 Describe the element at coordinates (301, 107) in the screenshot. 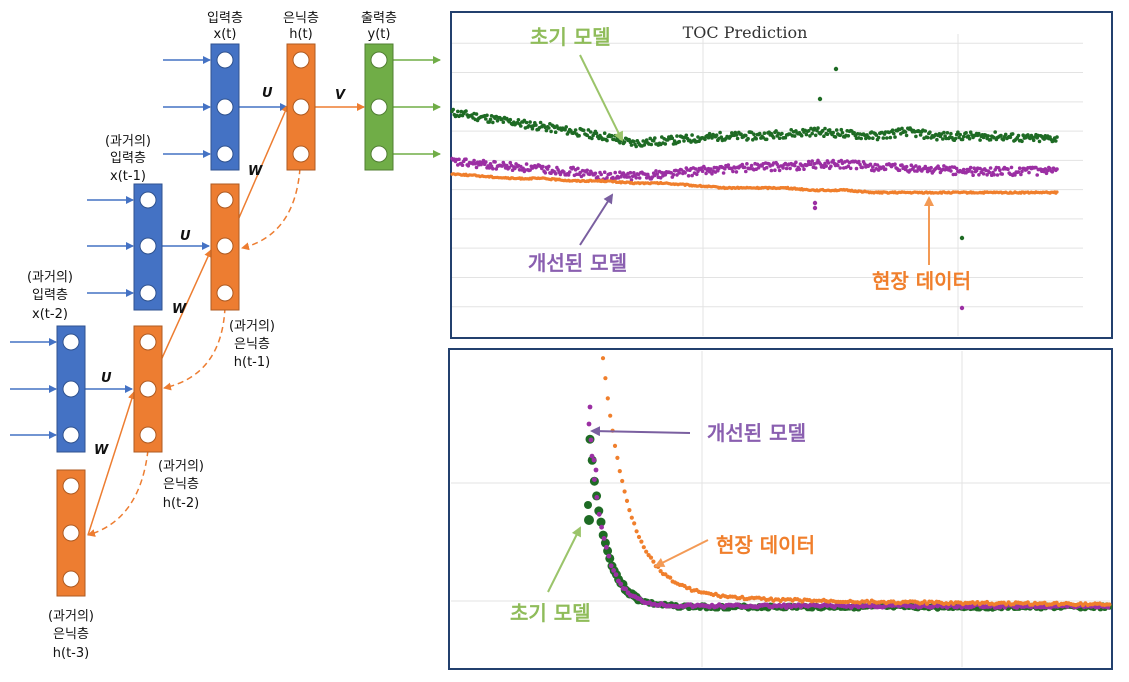

I see `hidden-layer-t` at that location.